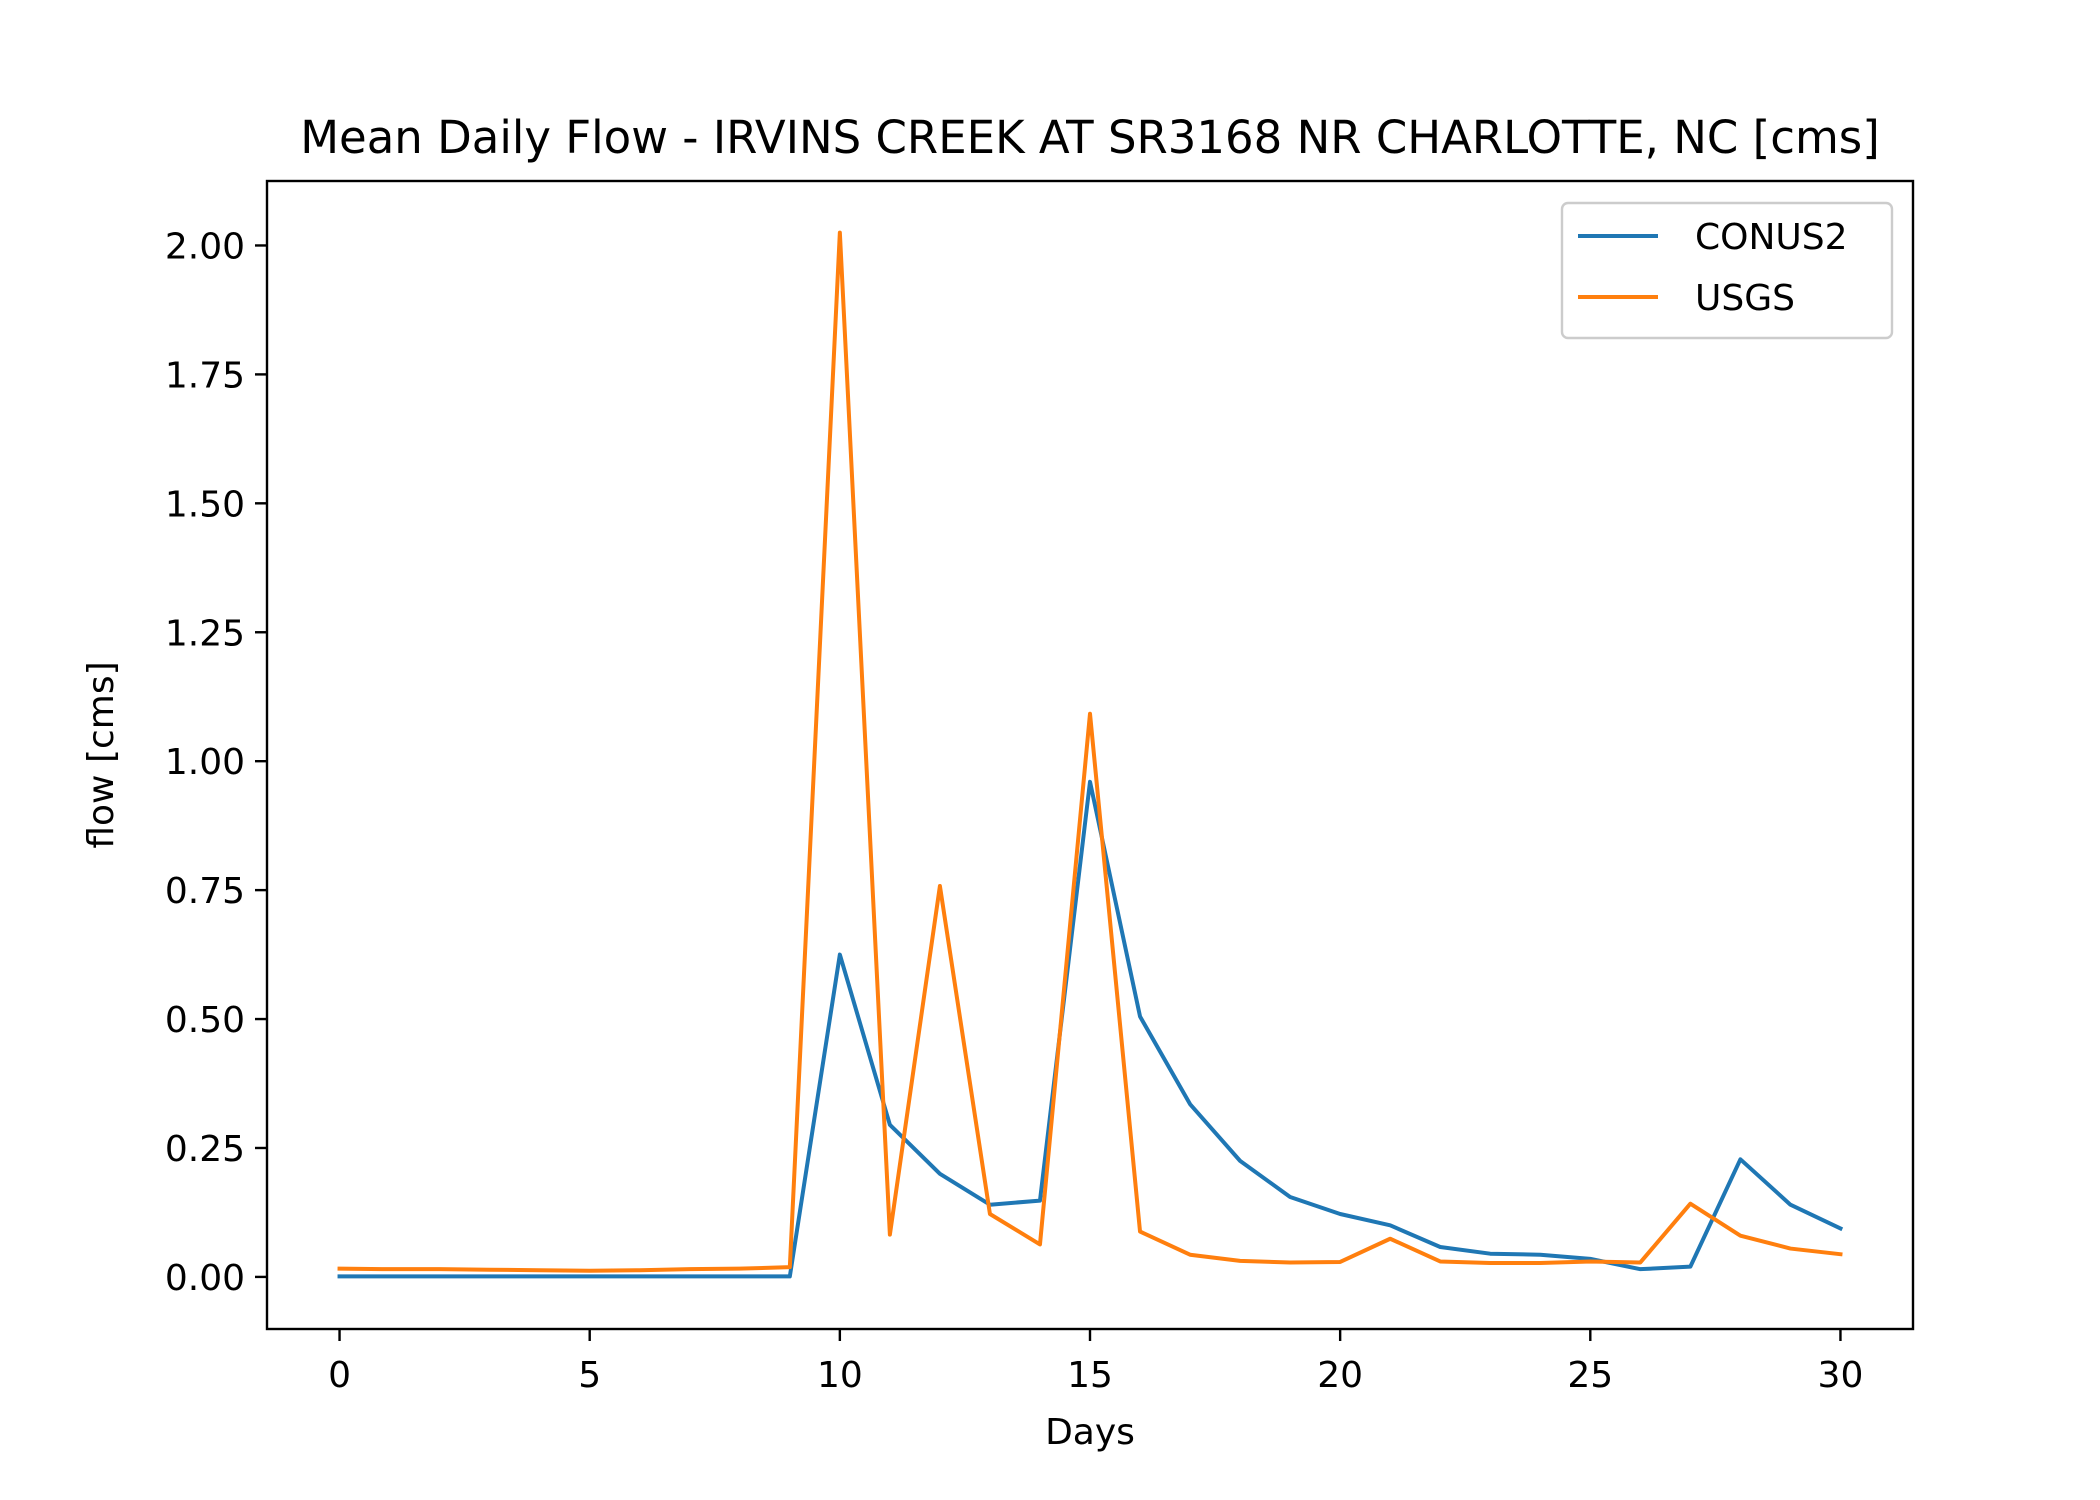 This screenshot has width=2100, height=1500. What do you see at coordinates (205, 1278) in the screenshot?
I see `y-tick-label: 0.00` at bounding box center [205, 1278].